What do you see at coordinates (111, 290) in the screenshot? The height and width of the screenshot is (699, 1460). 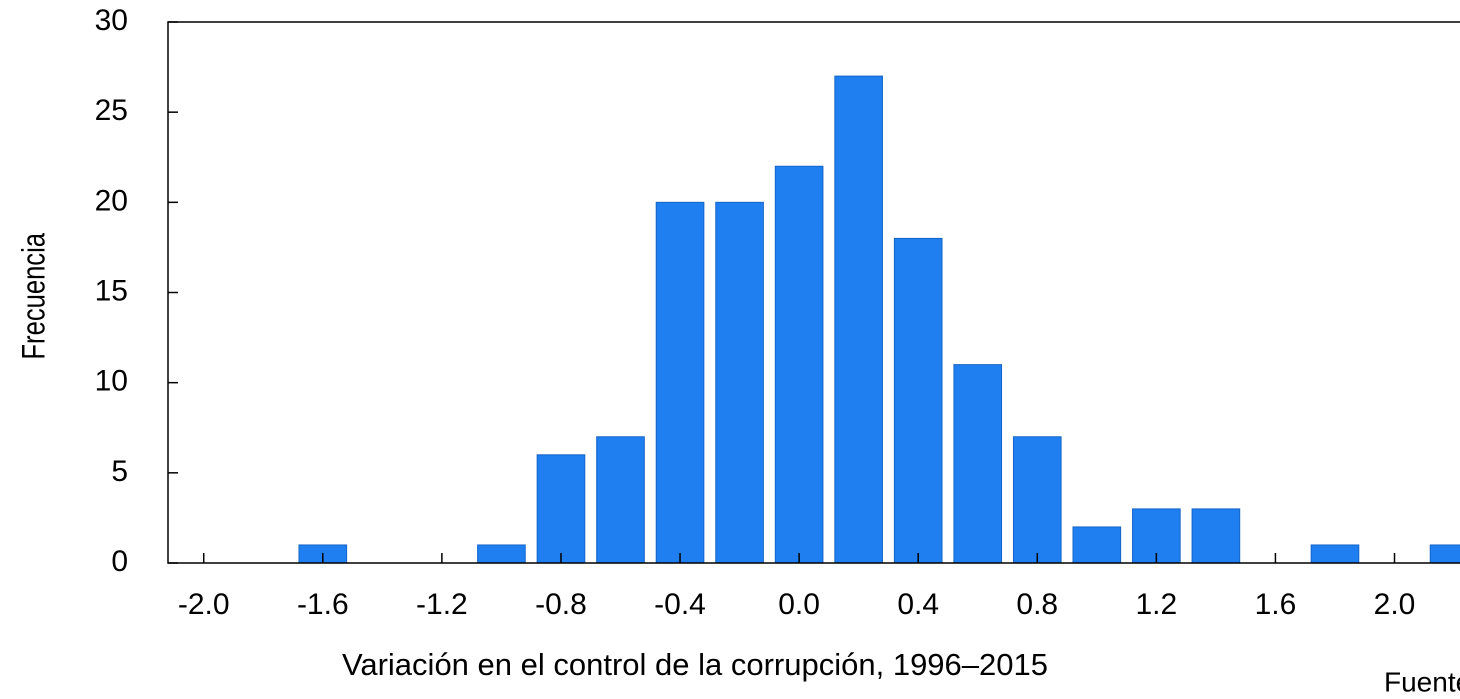 I see `y-tick-label: 15` at bounding box center [111, 290].